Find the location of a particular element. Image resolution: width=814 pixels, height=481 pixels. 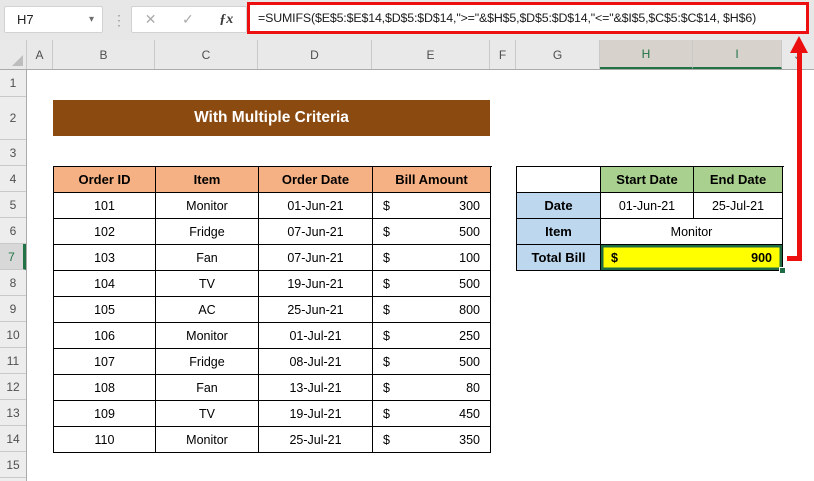

cell-order-id: 110 is located at coordinates (105, 440).